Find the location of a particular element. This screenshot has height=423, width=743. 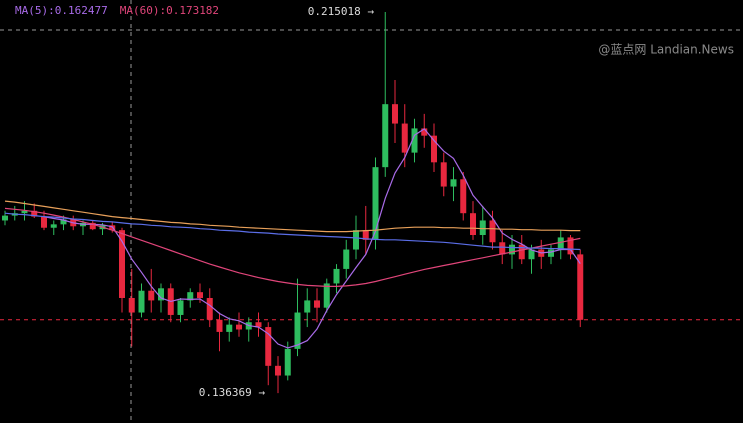

legend-entry: MA(60):0.173182 is located at coordinates (169, 10).